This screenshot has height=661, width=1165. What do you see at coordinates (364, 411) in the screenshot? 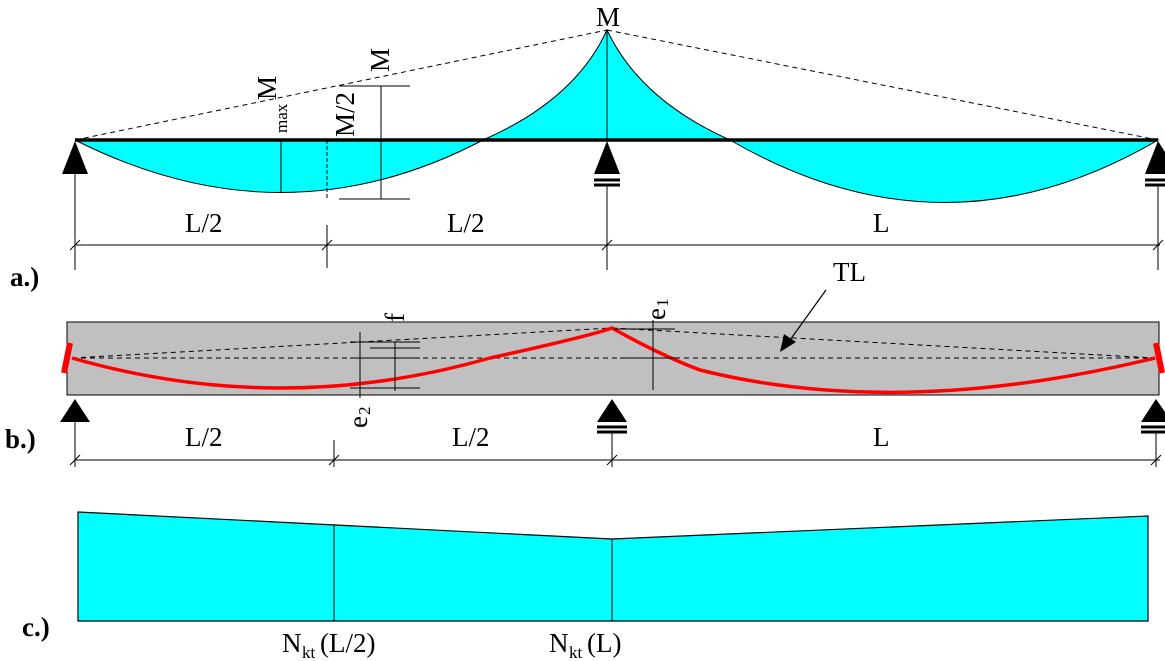
I see `e2-subscript: 2` at bounding box center [364, 411].